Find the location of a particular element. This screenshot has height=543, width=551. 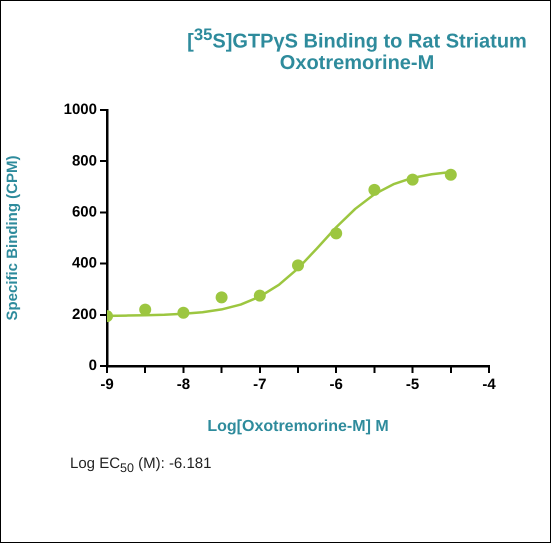

x-tick-label: -4 is located at coordinates (489, 385).